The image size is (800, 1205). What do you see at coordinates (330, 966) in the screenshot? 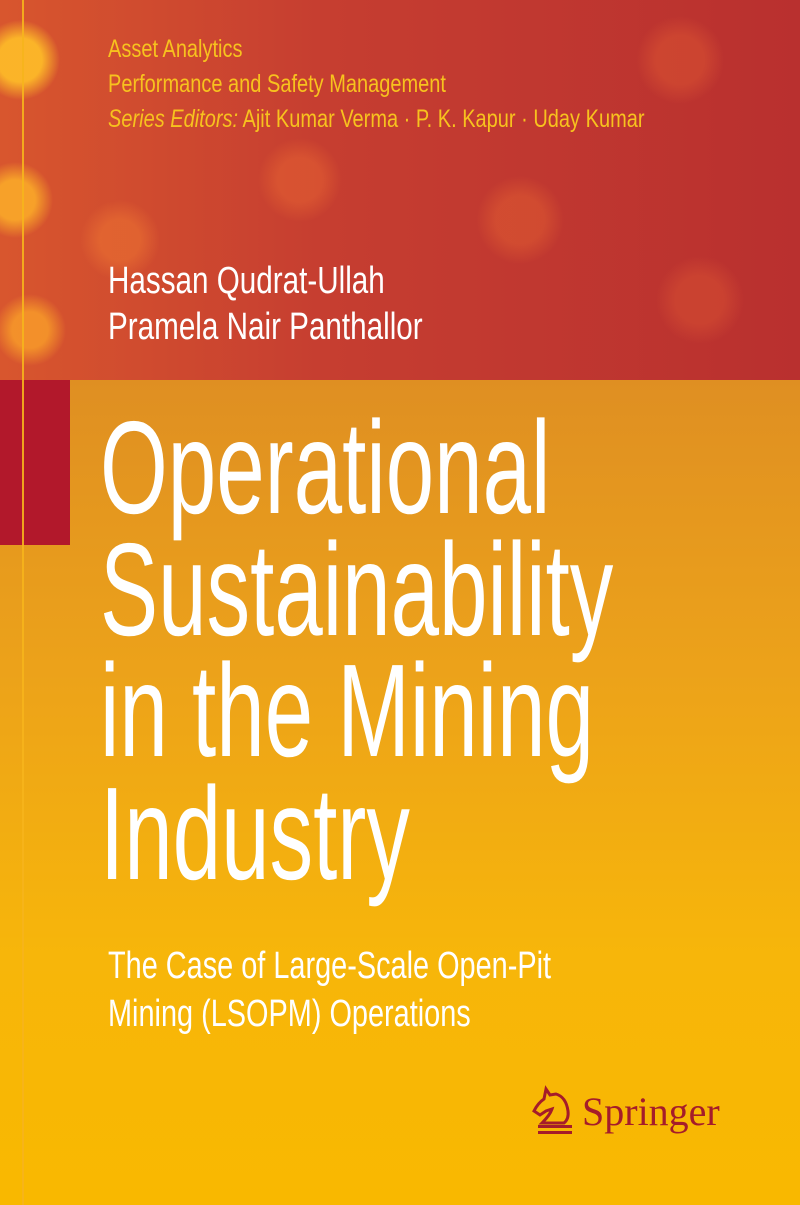
I see `subtitle-line-1: The Case of Large-Scale Open-Pit` at bounding box center [330, 966].